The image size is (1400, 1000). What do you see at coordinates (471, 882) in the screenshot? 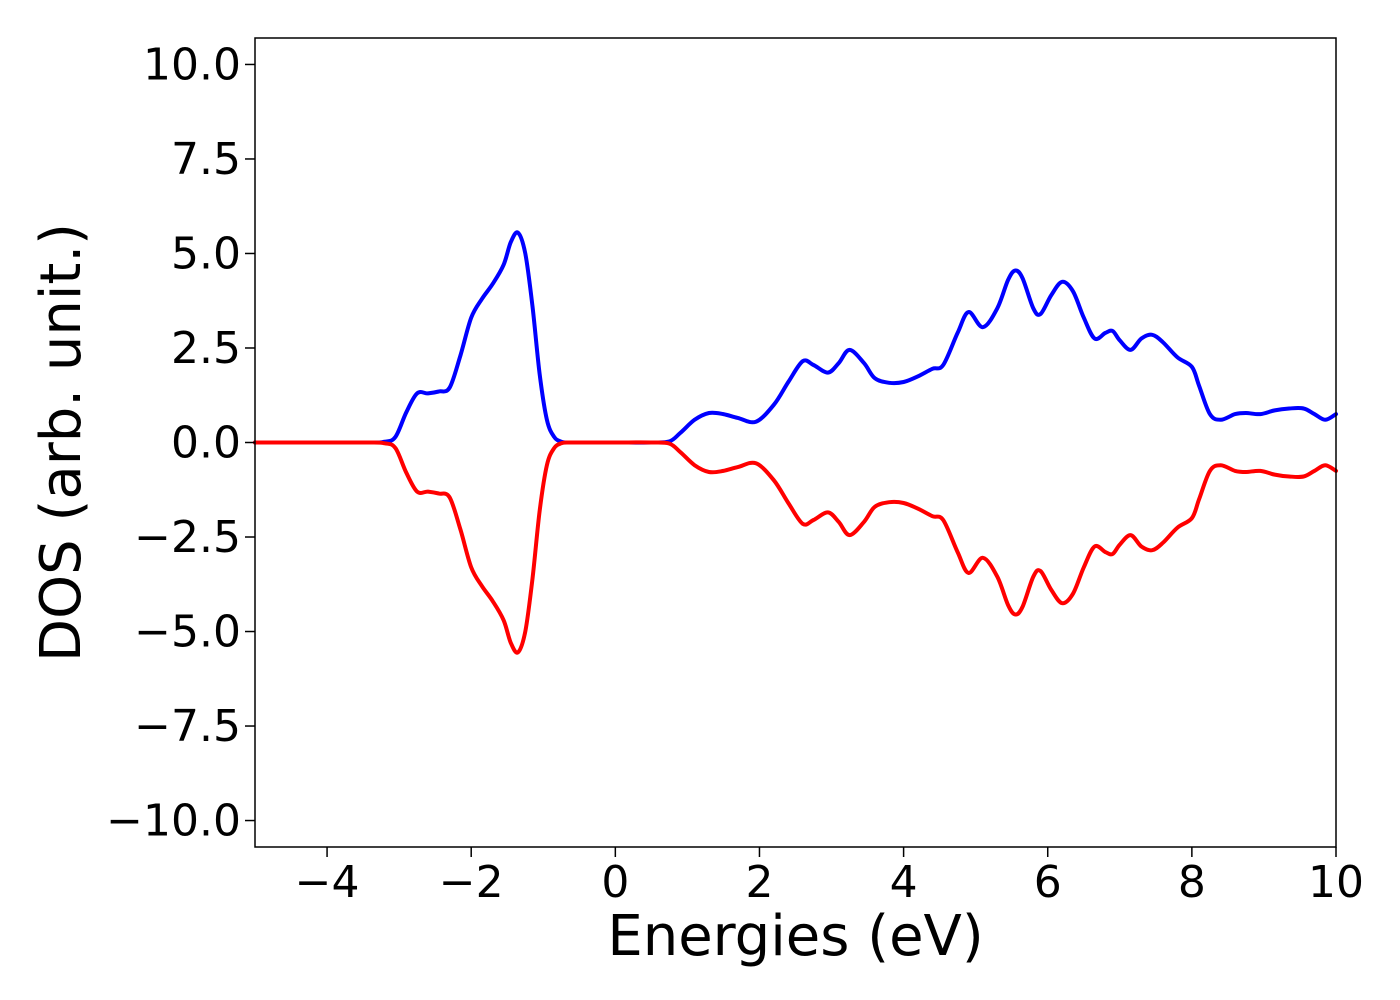
I see `x-tick-label: −2` at bounding box center [471, 882].